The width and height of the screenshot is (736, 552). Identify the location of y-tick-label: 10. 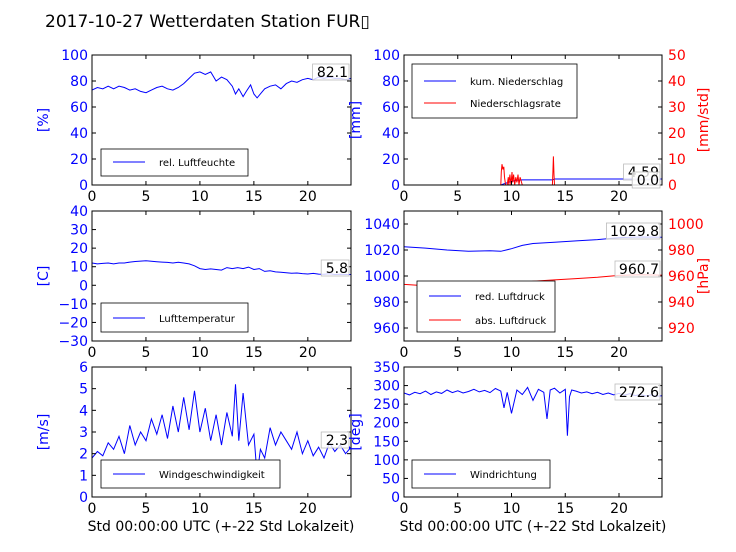
(79, 268).